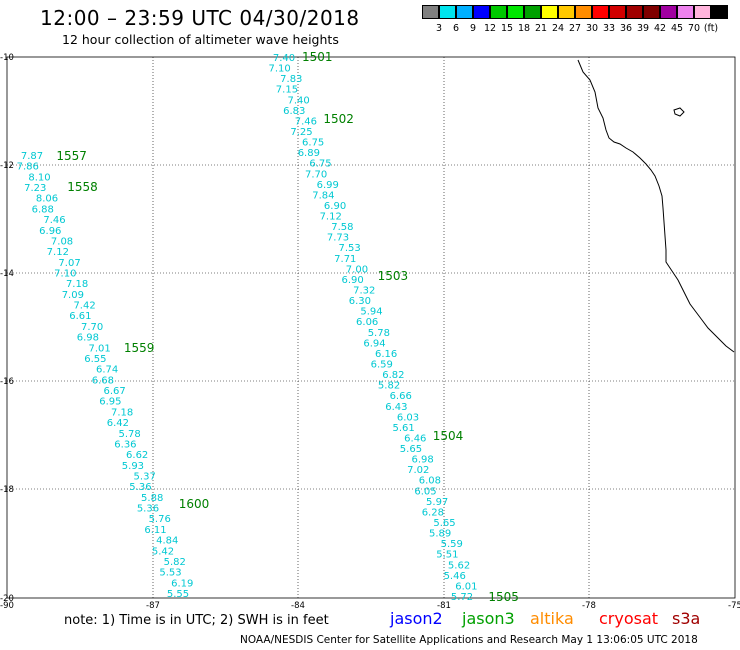 The image size is (740, 650). I want to click on swh-value: 7.86, so click(28, 167).